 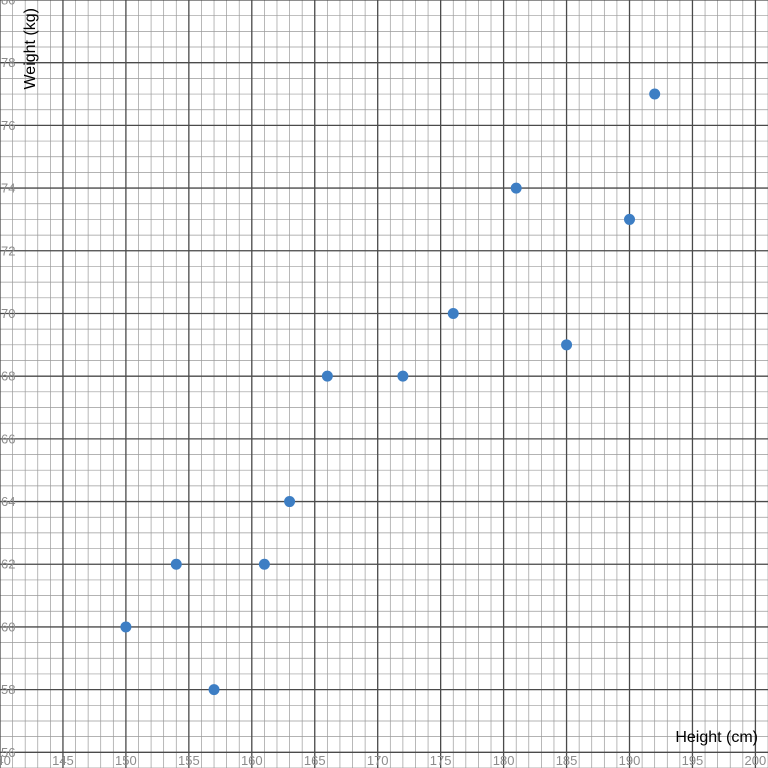 I want to click on x-tick-label: 190, so click(x=630, y=760).